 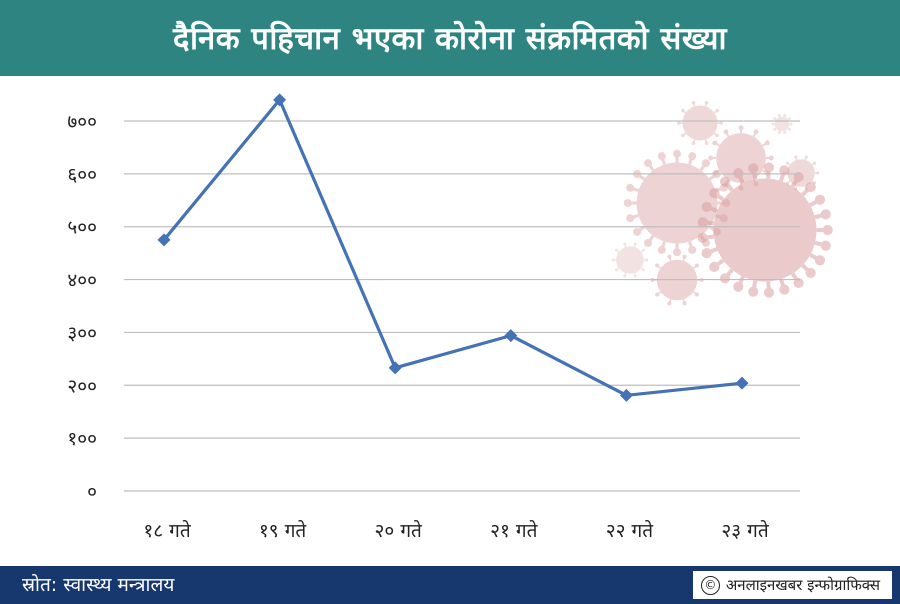 I want to click on y-tick-label: ६००, so click(x=82, y=175).